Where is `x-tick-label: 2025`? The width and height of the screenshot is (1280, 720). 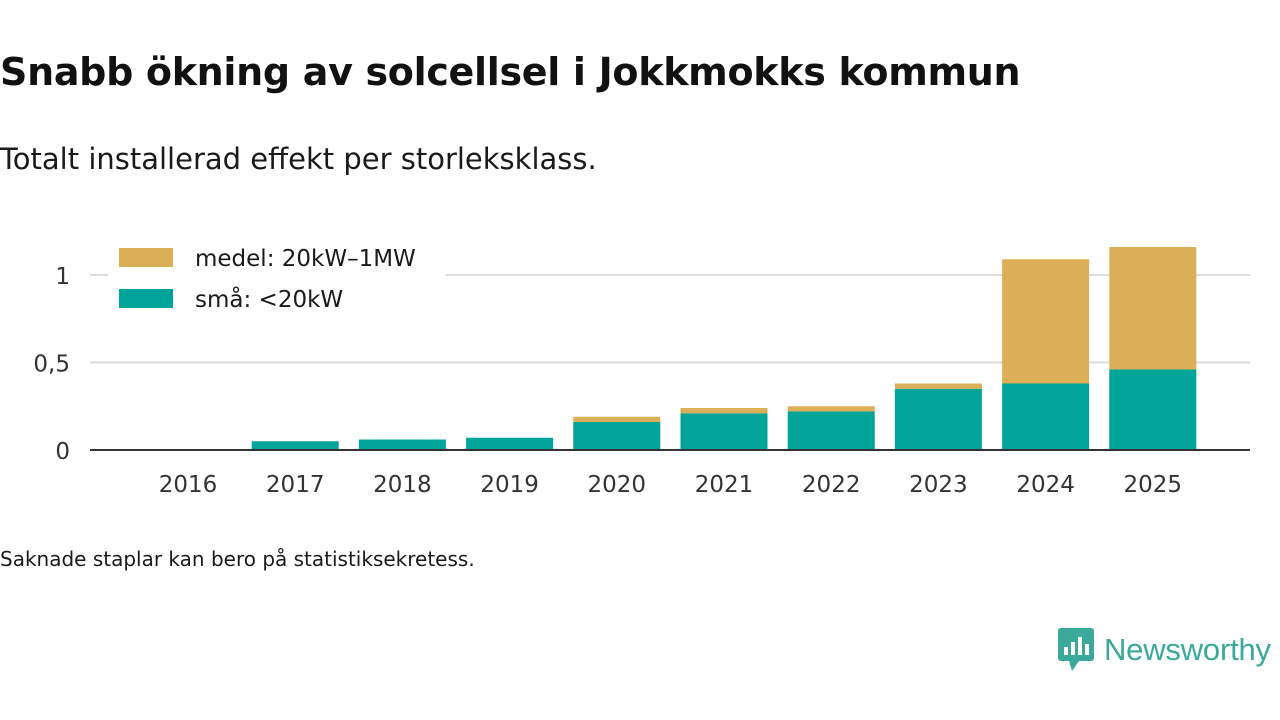 x-tick-label: 2025 is located at coordinates (1153, 485).